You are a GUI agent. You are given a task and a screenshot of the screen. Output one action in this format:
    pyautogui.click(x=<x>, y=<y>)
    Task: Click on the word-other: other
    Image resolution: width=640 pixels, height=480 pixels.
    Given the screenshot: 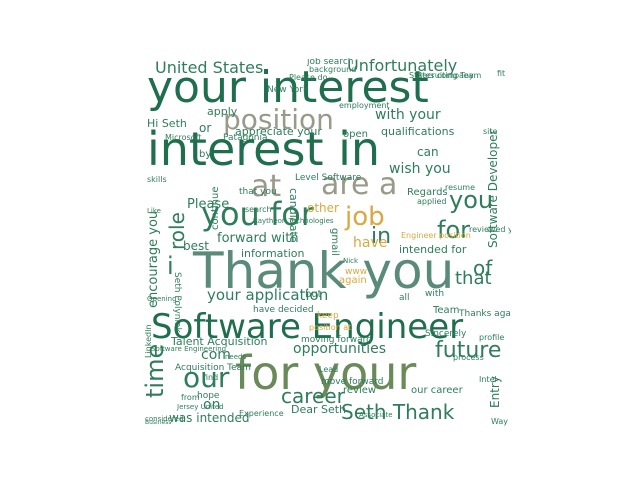 What is the action you would take?
    pyautogui.click(x=323, y=208)
    